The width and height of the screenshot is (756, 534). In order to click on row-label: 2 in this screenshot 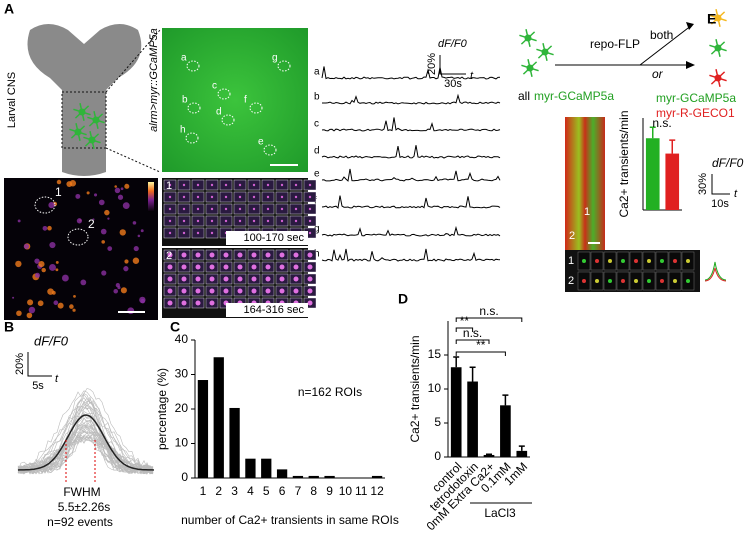, I will do `click(571, 281)`.